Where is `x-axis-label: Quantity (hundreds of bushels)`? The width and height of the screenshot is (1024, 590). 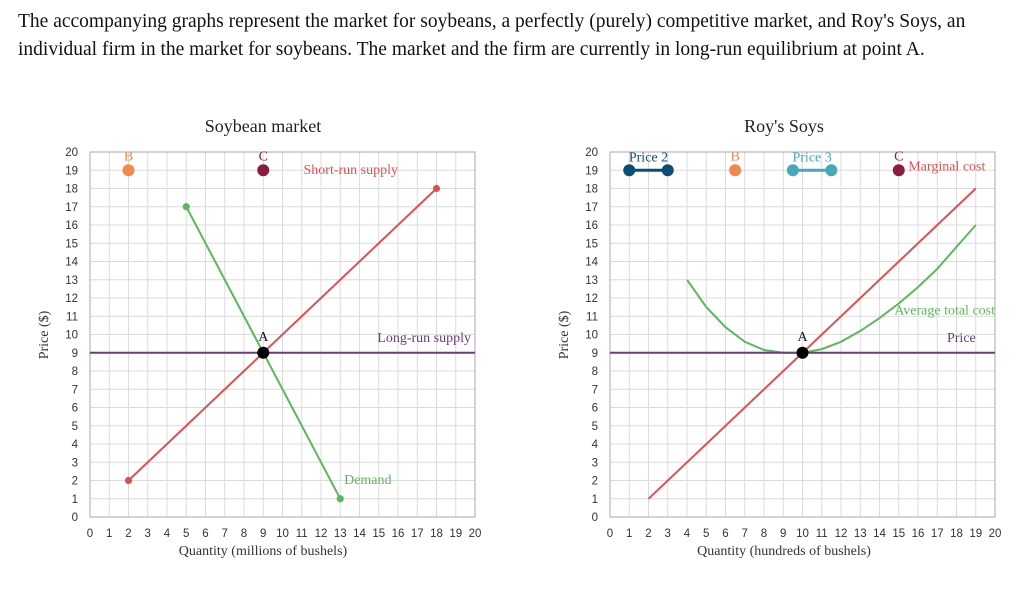 x-axis-label: Quantity (hundreds of bushels) is located at coordinates (784, 551).